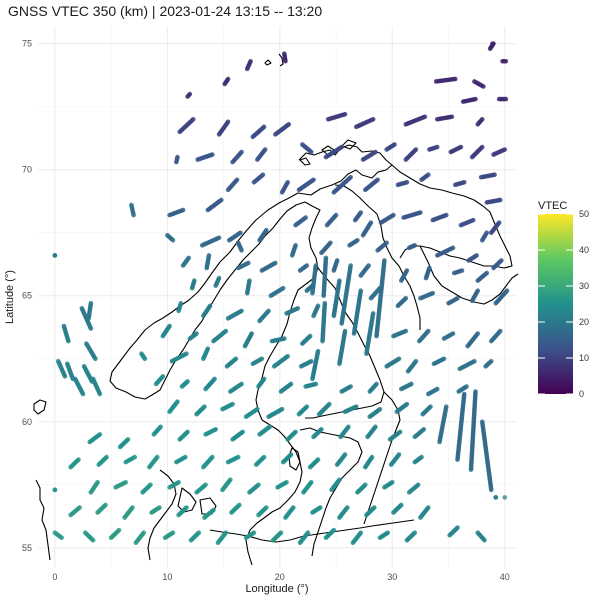 Image resolution: width=600 pixels, height=600 pixels. What do you see at coordinates (10, 297) in the screenshot?
I see `y-axis-title: Latitude (°)` at bounding box center [10, 297].